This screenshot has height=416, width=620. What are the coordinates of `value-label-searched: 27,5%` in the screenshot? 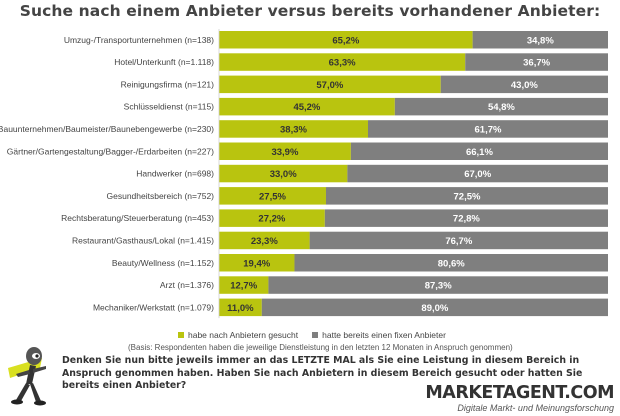 It's located at (272, 196).